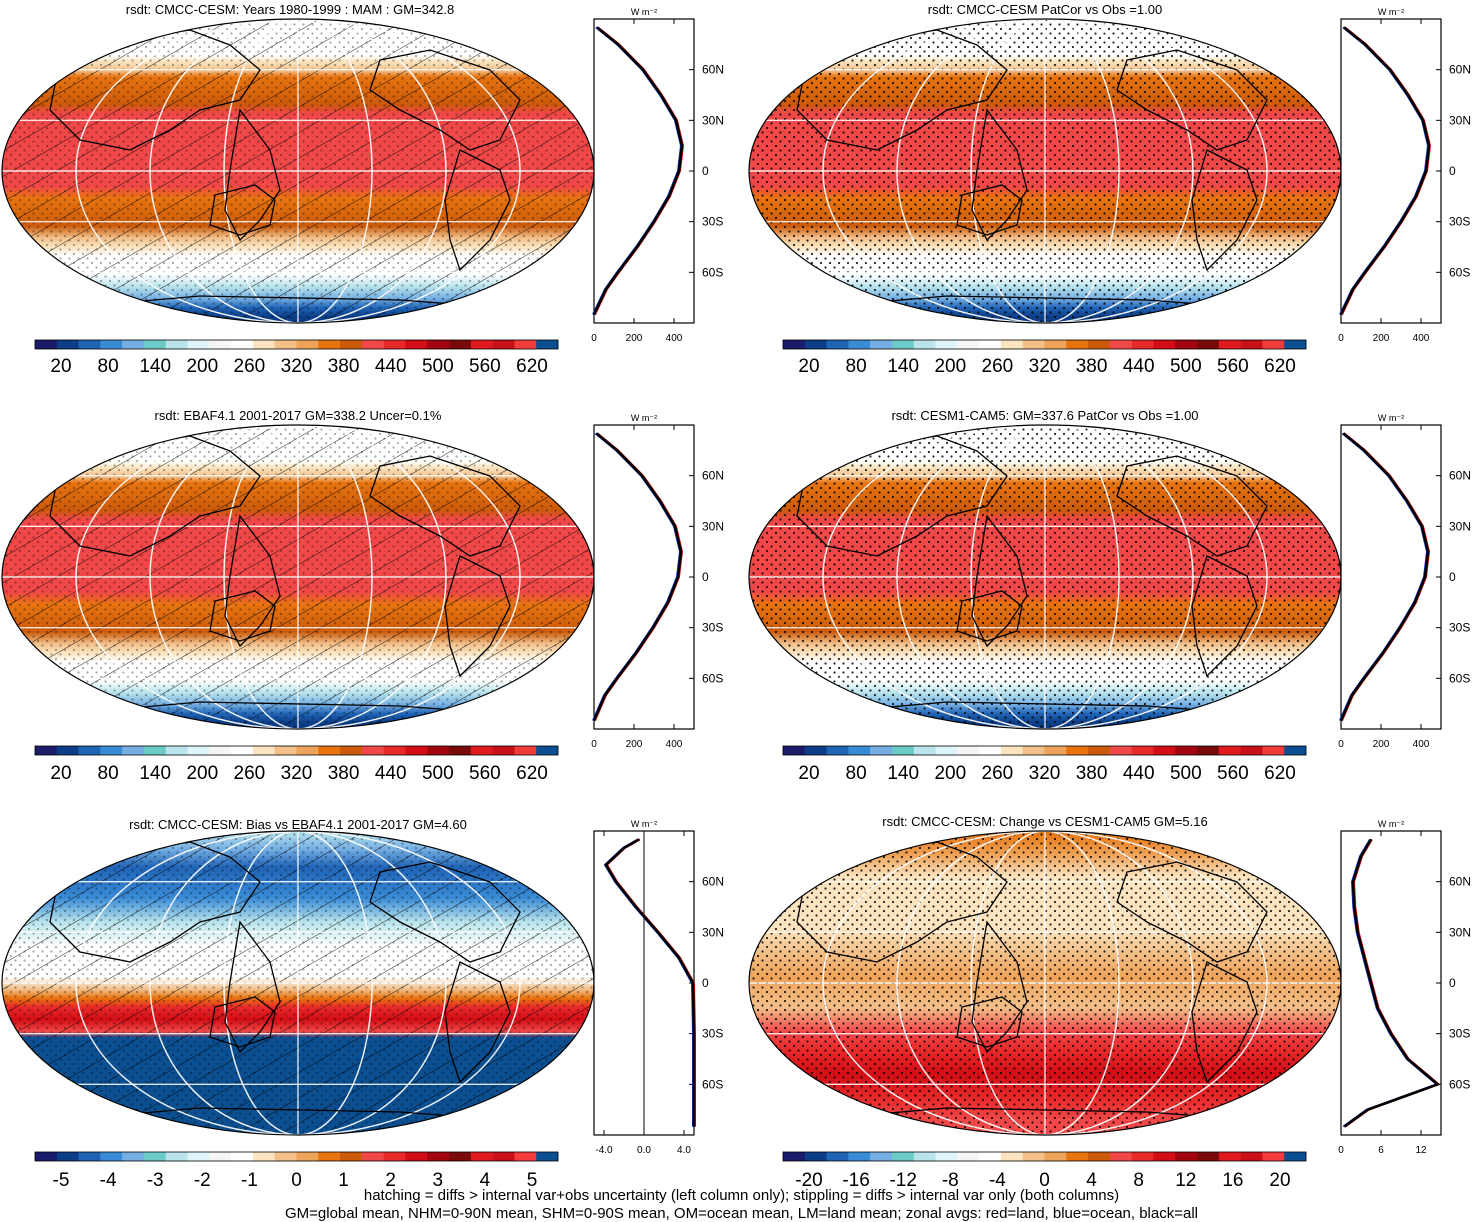 Image resolution: width=1483 pixels, height=1222 pixels. What do you see at coordinates (997, 1180) in the screenshot?
I see `colorbar-label: -4` at bounding box center [997, 1180].